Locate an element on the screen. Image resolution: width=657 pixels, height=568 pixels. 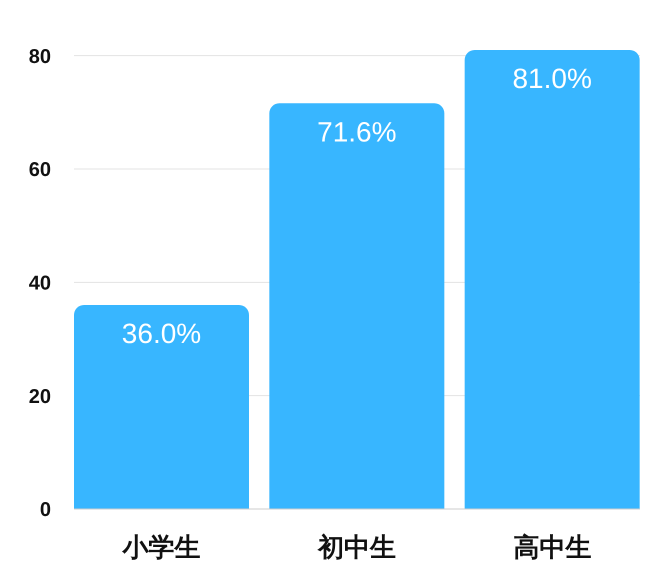
y-tick-label: 0 is located at coordinates (45, 510).